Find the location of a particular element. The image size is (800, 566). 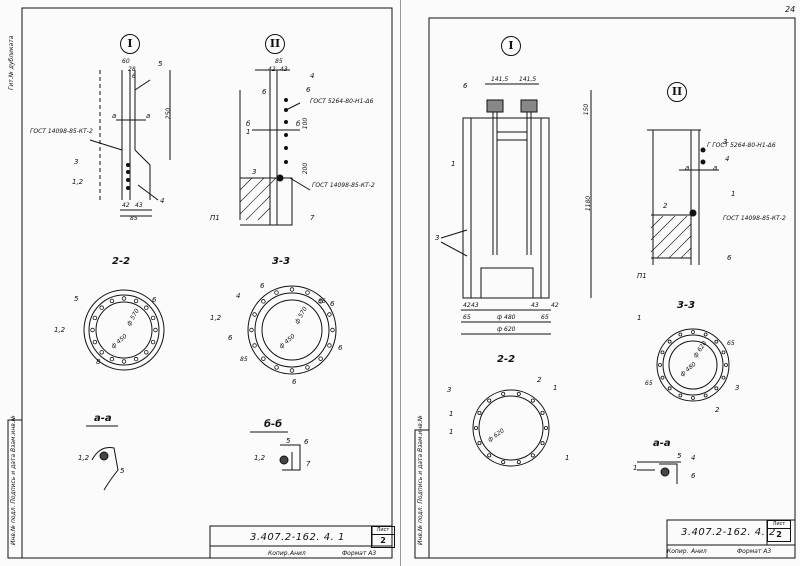

dim-label: 60 is located at coordinates (126, 61).